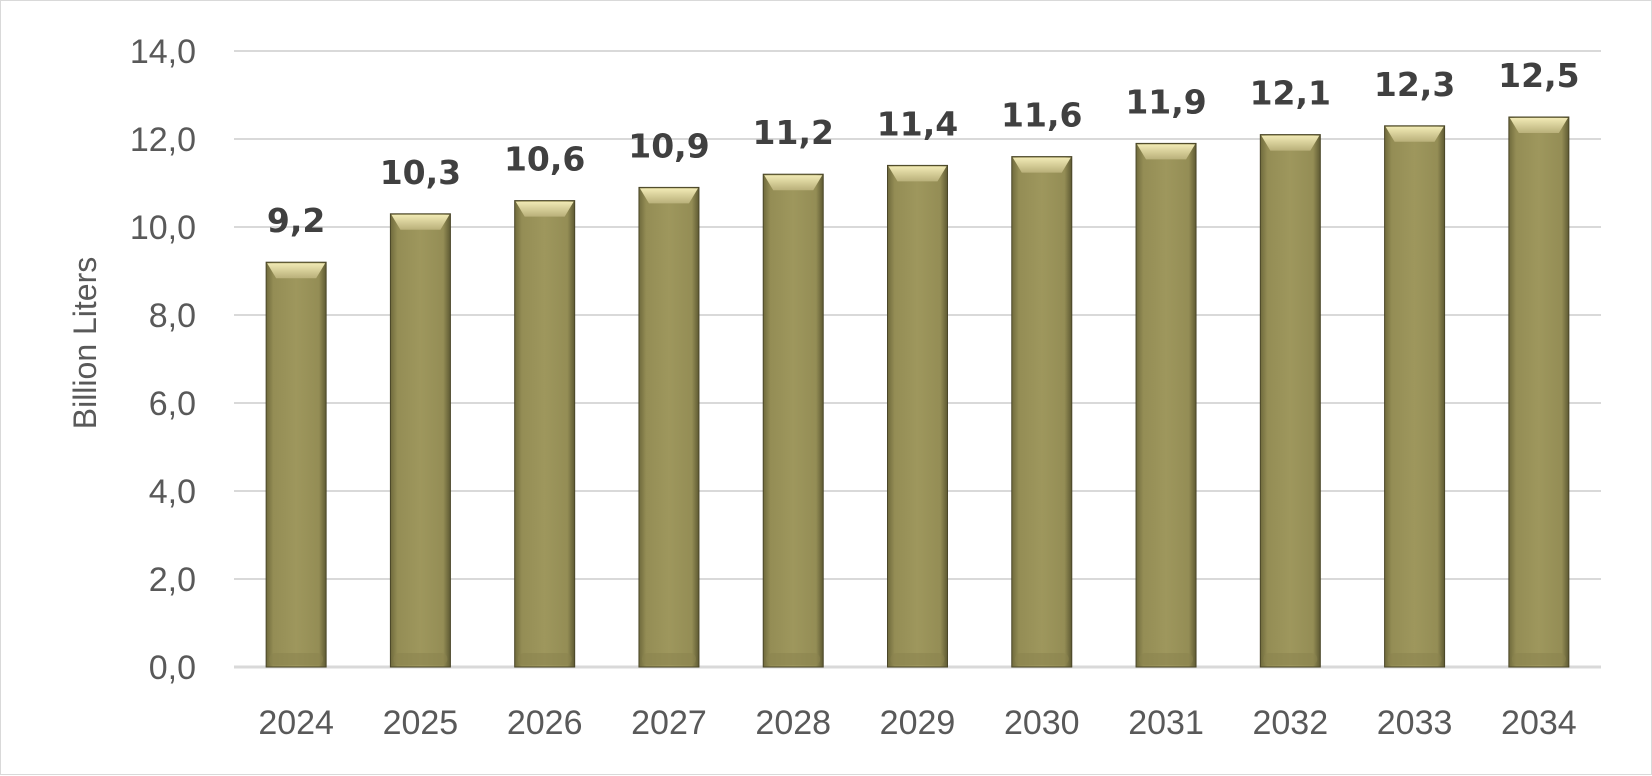 This screenshot has height=776, width=1652. What do you see at coordinates (172, 492) in the screenshot?
I see `y-tick-label: 4,0` at bounding box center [172, 492].